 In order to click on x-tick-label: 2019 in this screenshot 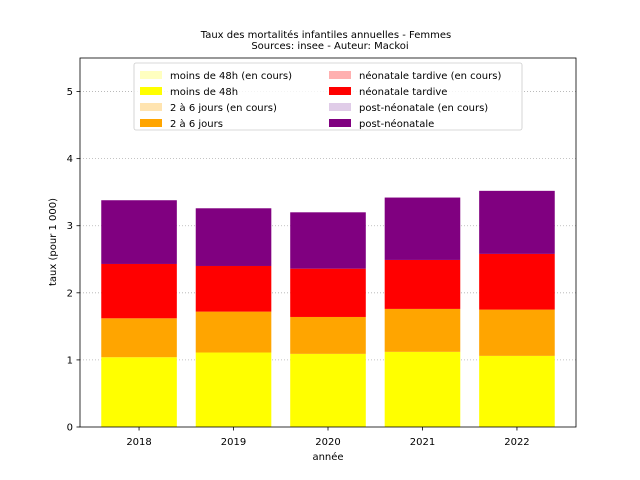, I will do `click(233, 442)`.